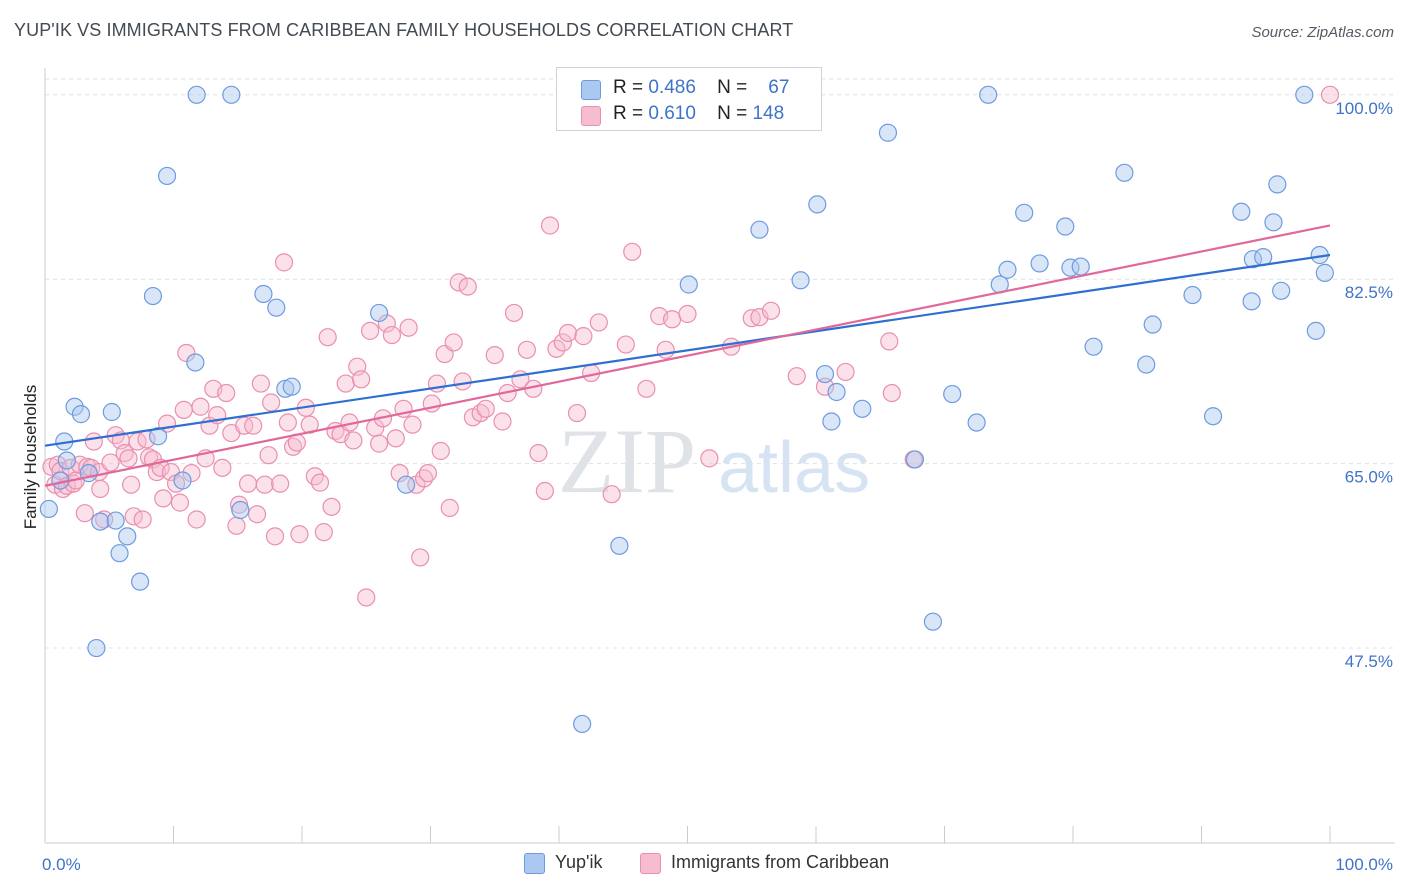  What do you see at coordinates (1369, 661) in the screenshot?
I see `y-tick-label: 47.5%` at bounding box center [1369, 661].